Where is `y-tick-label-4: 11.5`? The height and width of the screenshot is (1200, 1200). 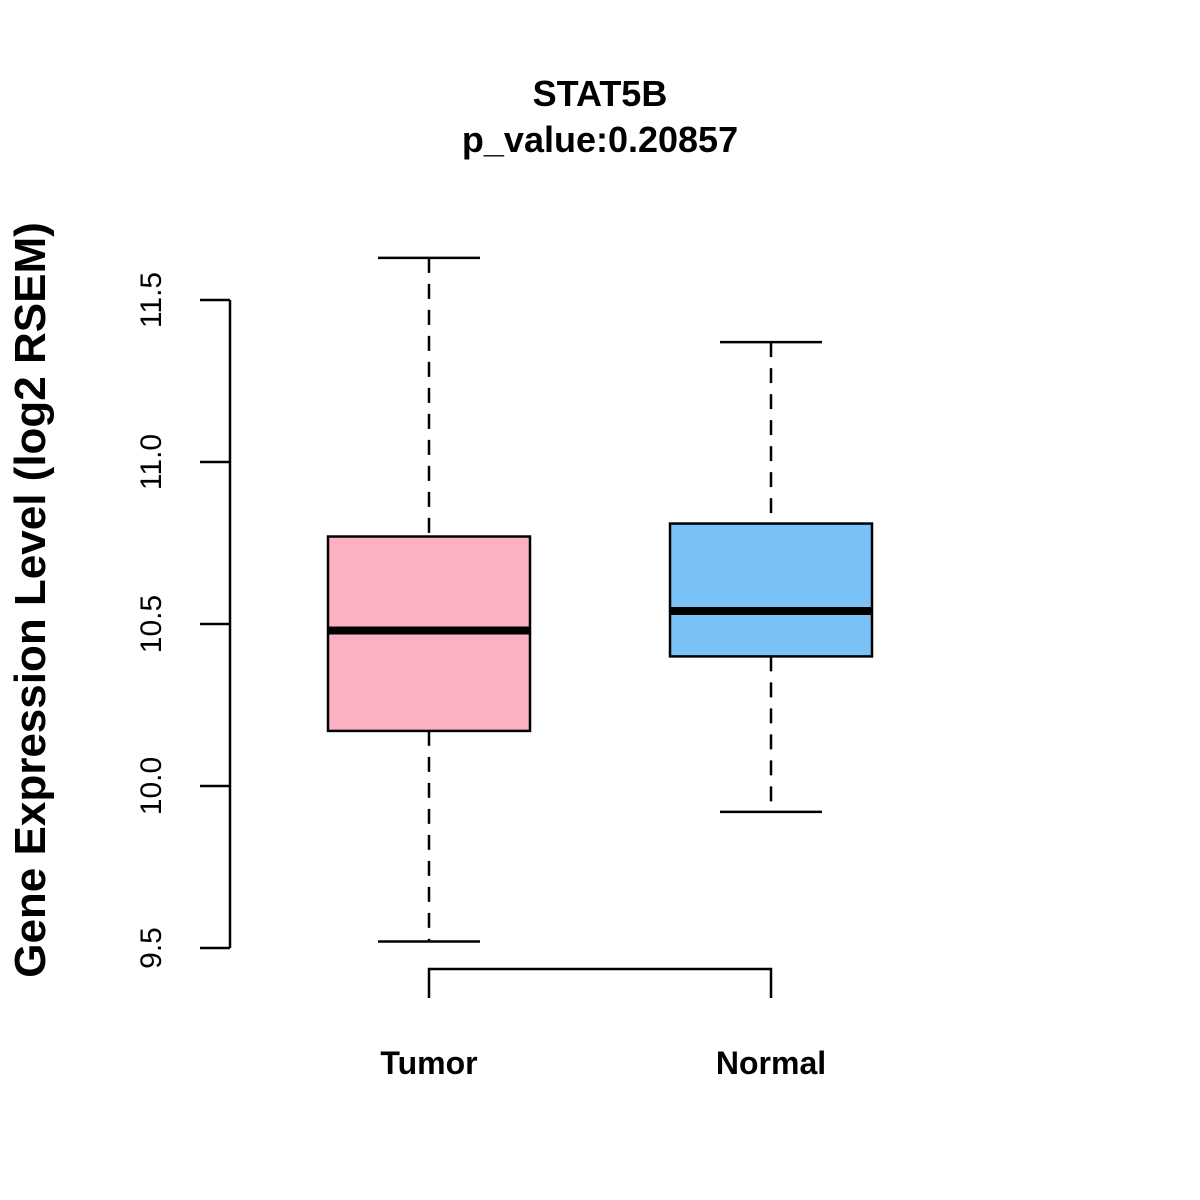 y-tick-label-4: 11.5 is located at coordinates (151, 300).